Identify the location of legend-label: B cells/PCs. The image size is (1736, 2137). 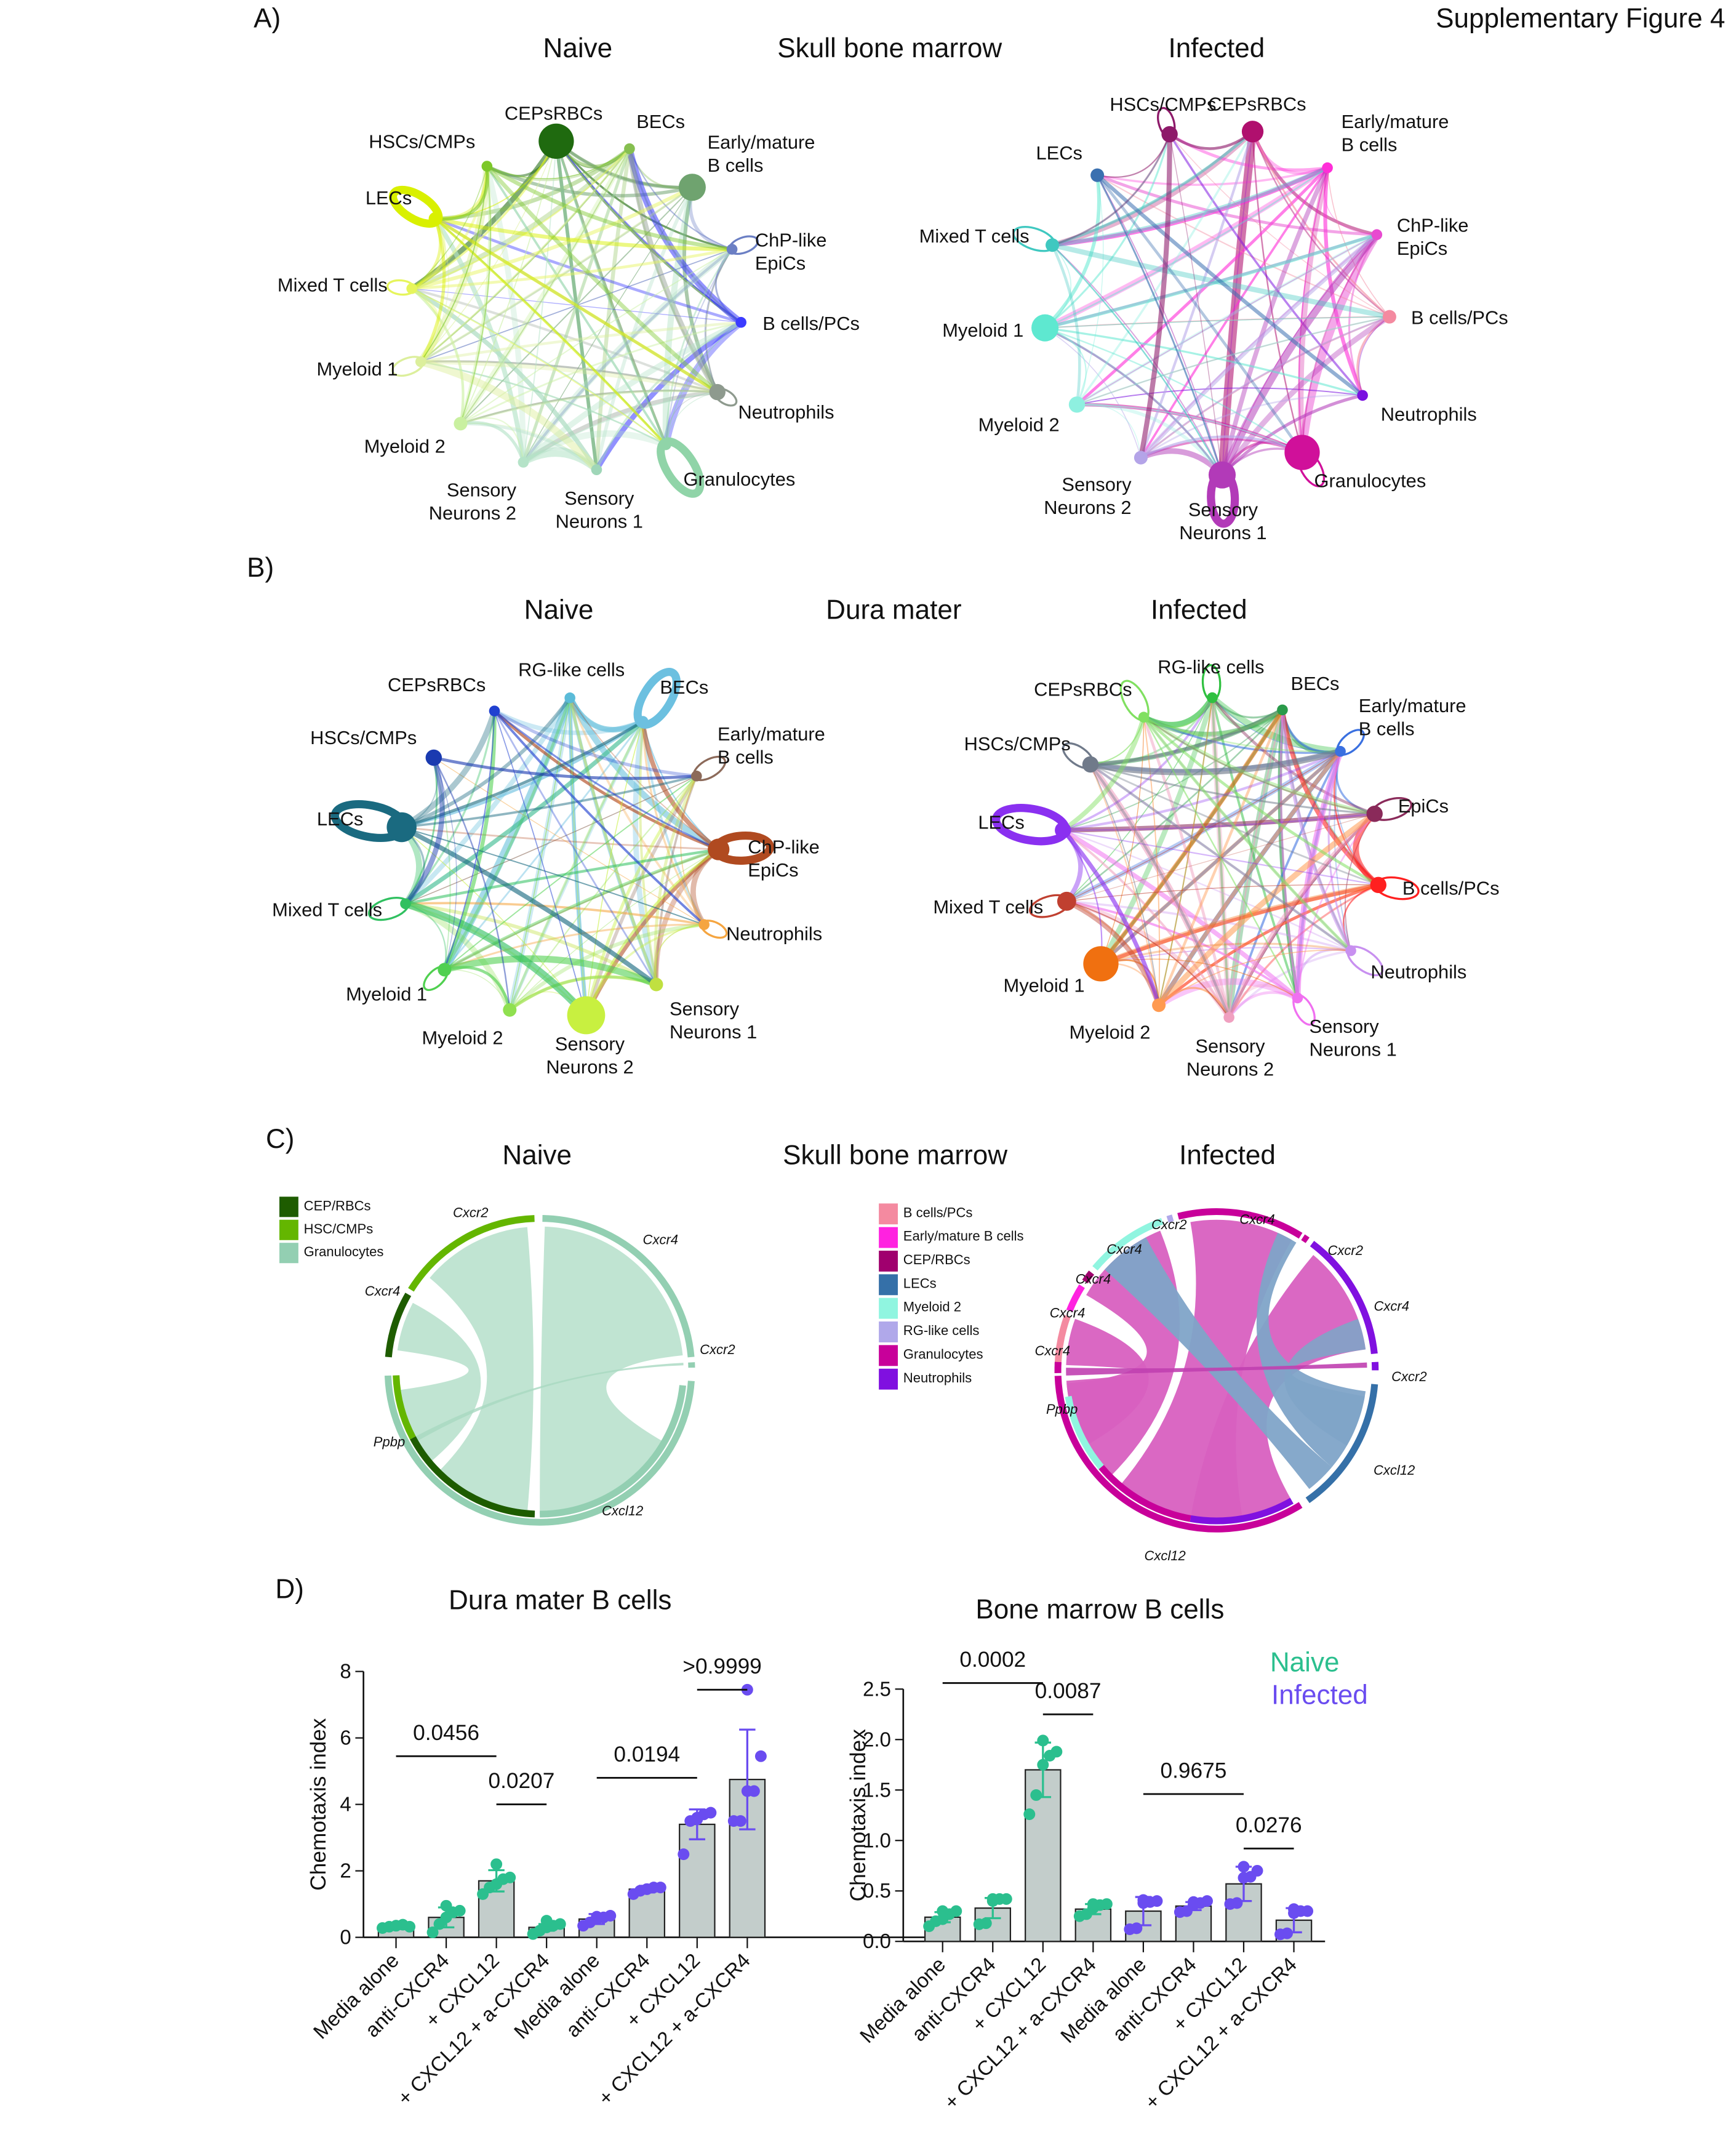
(938, 1212).